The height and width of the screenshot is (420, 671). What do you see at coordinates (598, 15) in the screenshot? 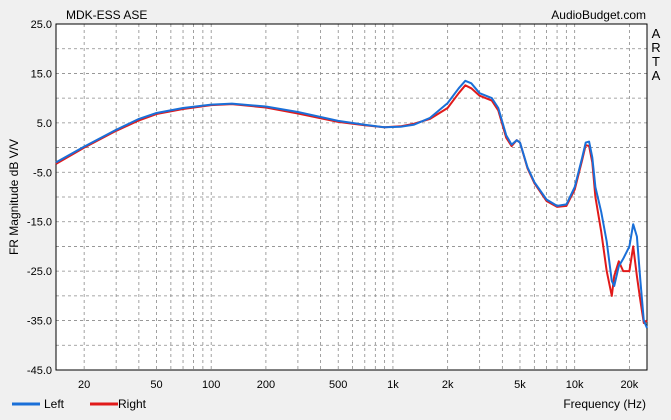
I see `source-label: AudioBudget.com` at bounding box center [598, 15].